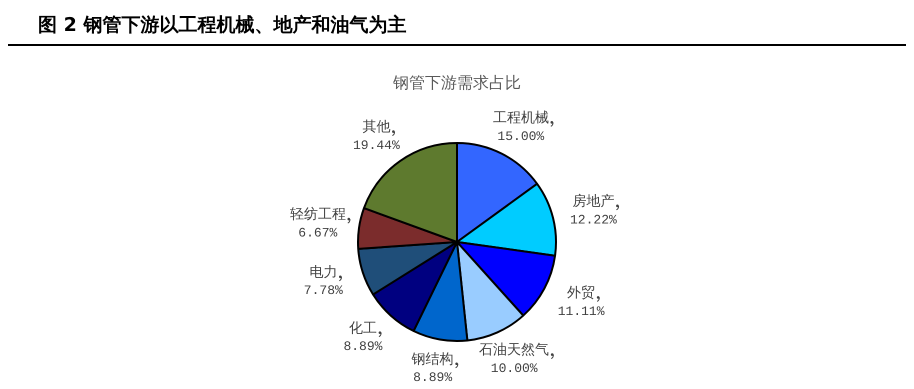  What do you see at coordinates (323, 290) in the screenshot?
I see `data-label: 7.78%` at bounding box center [323, 290].